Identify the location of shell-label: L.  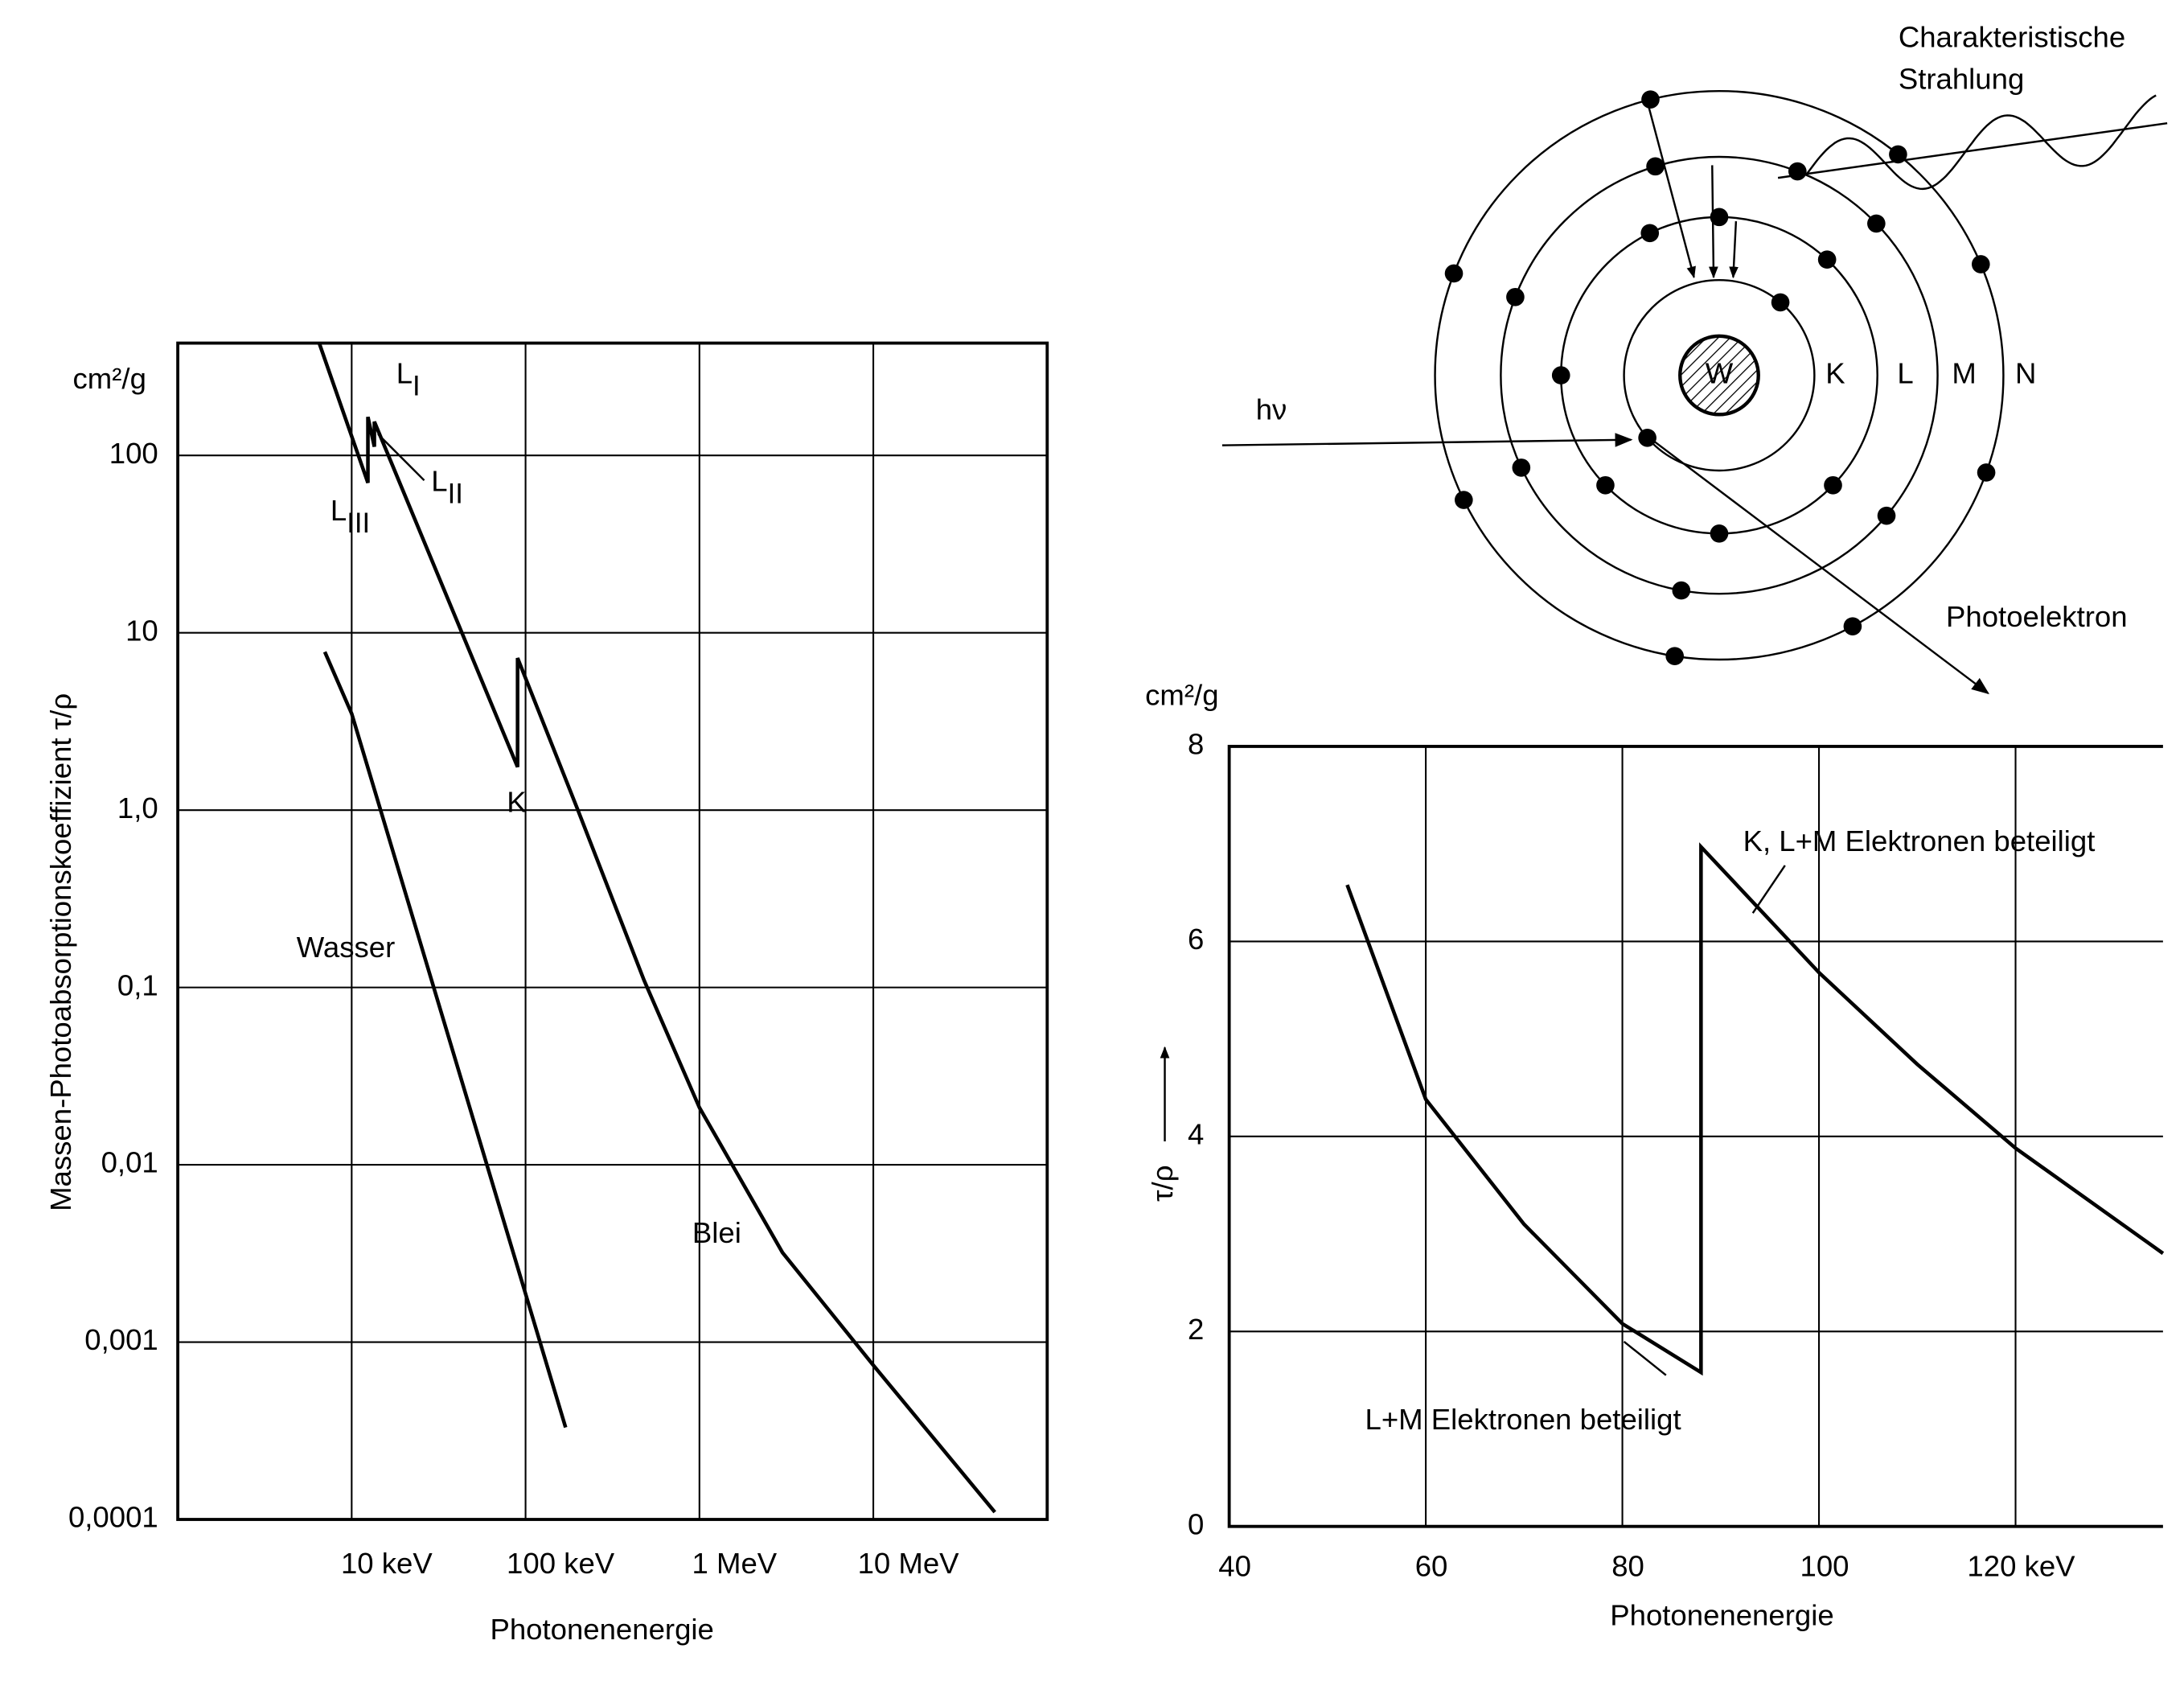
(1905, 372).